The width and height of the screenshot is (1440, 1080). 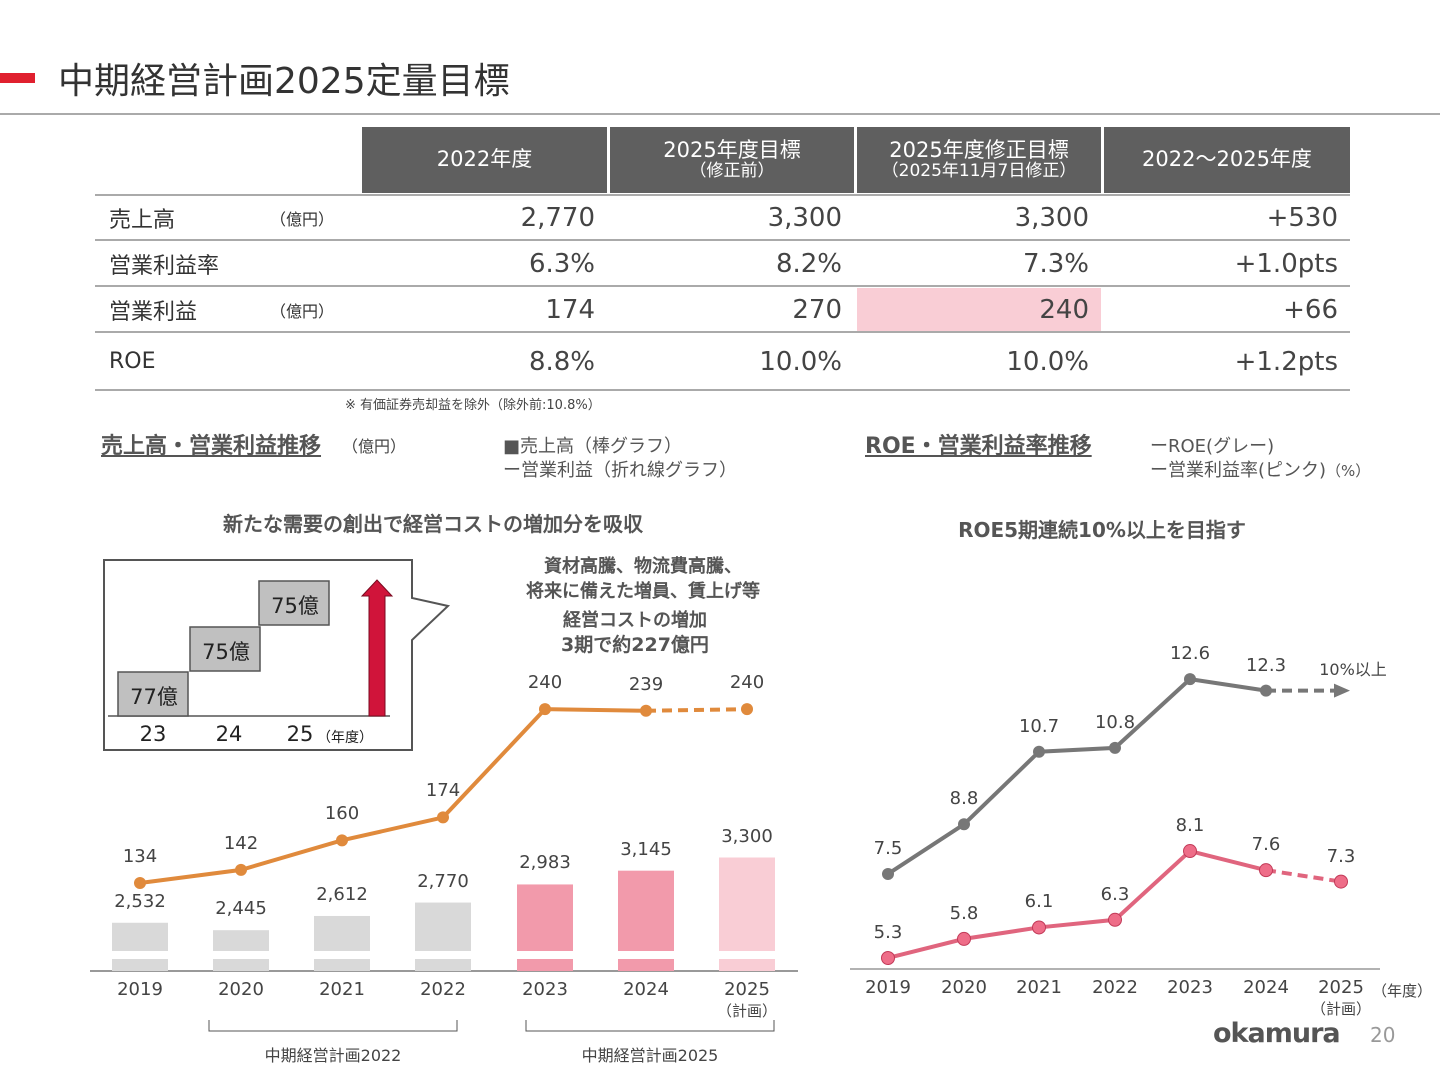 I want to click on table-cell: 7.3%, so click(x=1055, y=263).